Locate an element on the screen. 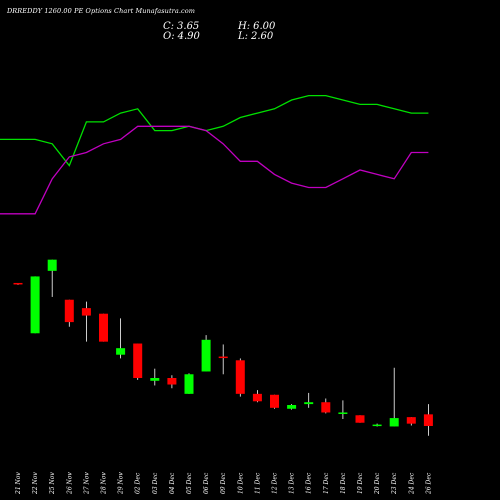 The width and height of the screenshot is (500, 500). x-tick-label: 29 Nov is located at coordinates (121, 483).